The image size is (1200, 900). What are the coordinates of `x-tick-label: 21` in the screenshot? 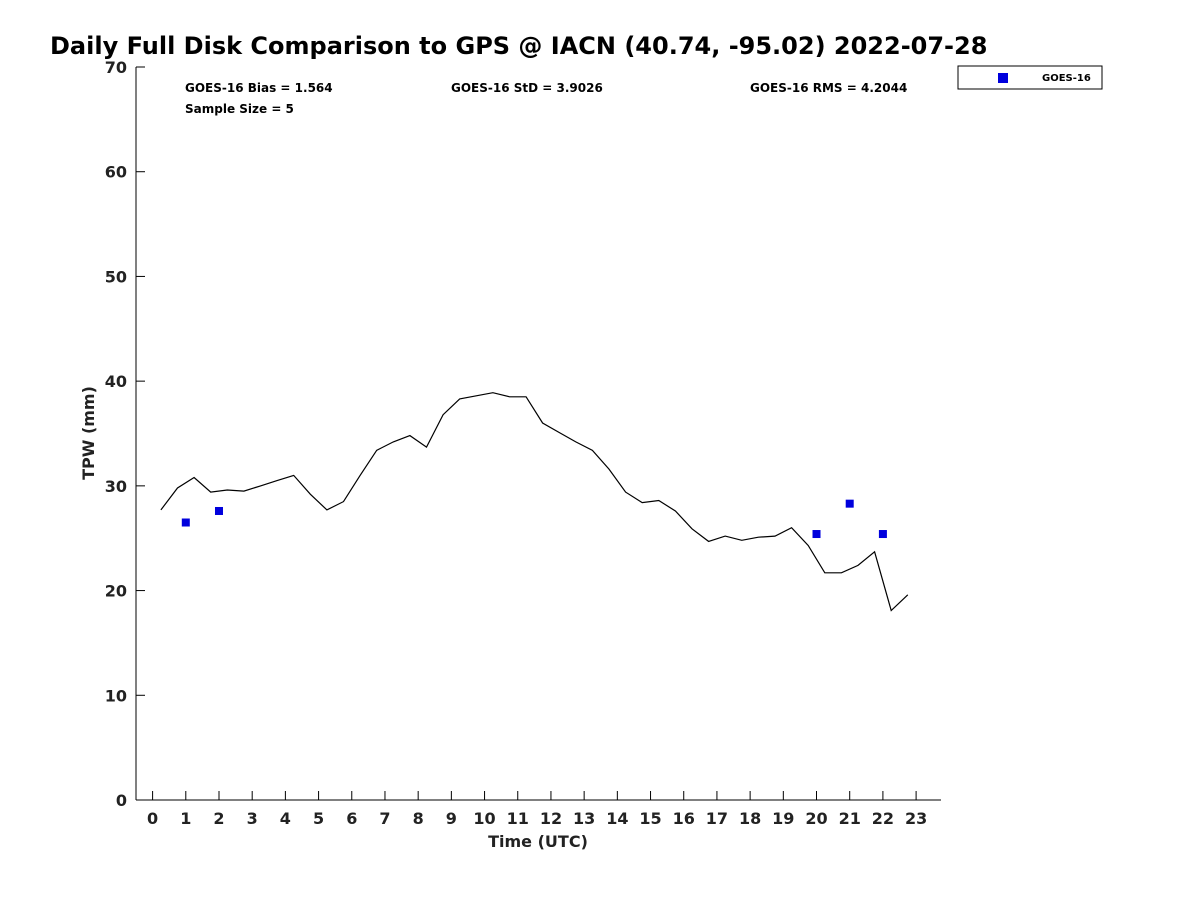 It's located at (850, 818).